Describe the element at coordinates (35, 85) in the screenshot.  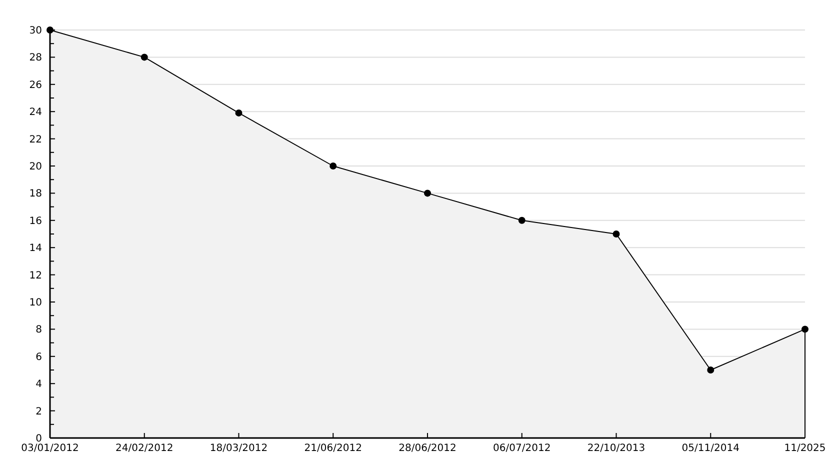
I see `y-tick-label: 26` at that location.